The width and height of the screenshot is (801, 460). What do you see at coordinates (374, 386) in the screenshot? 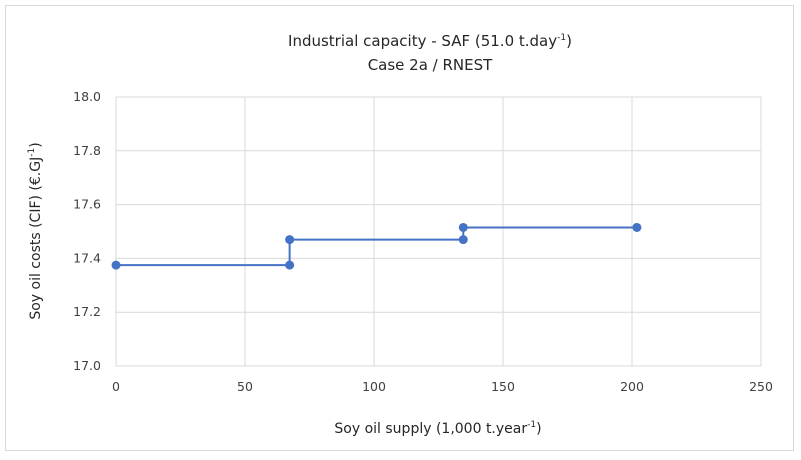
I see `x-tick-label: 100` at bounding box center [374, 386].